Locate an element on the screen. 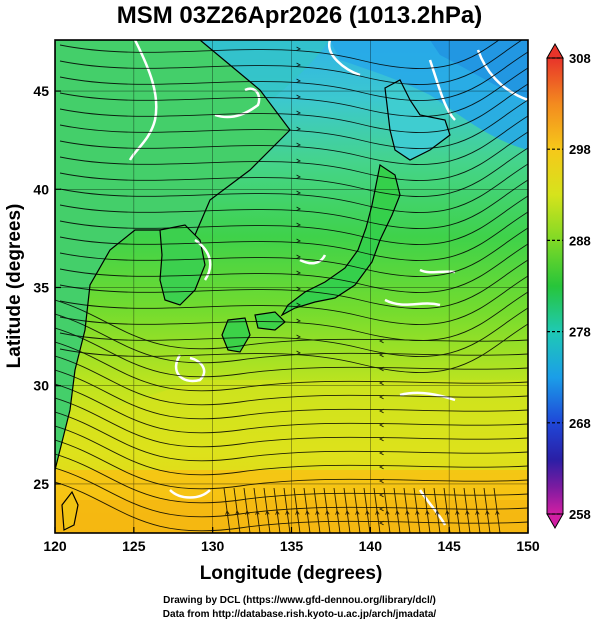 This screenshot has width=599, height=625. x-tick-label: 145 is located at coordinates (449, 546).